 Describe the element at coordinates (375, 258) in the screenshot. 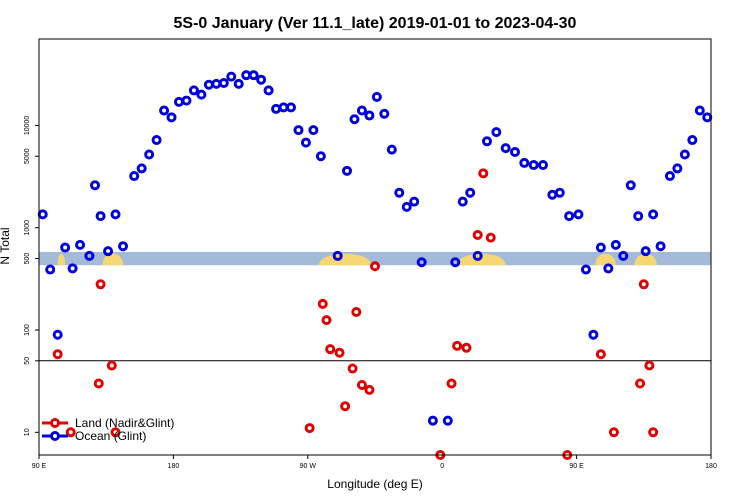

I see `land-band` at that location.